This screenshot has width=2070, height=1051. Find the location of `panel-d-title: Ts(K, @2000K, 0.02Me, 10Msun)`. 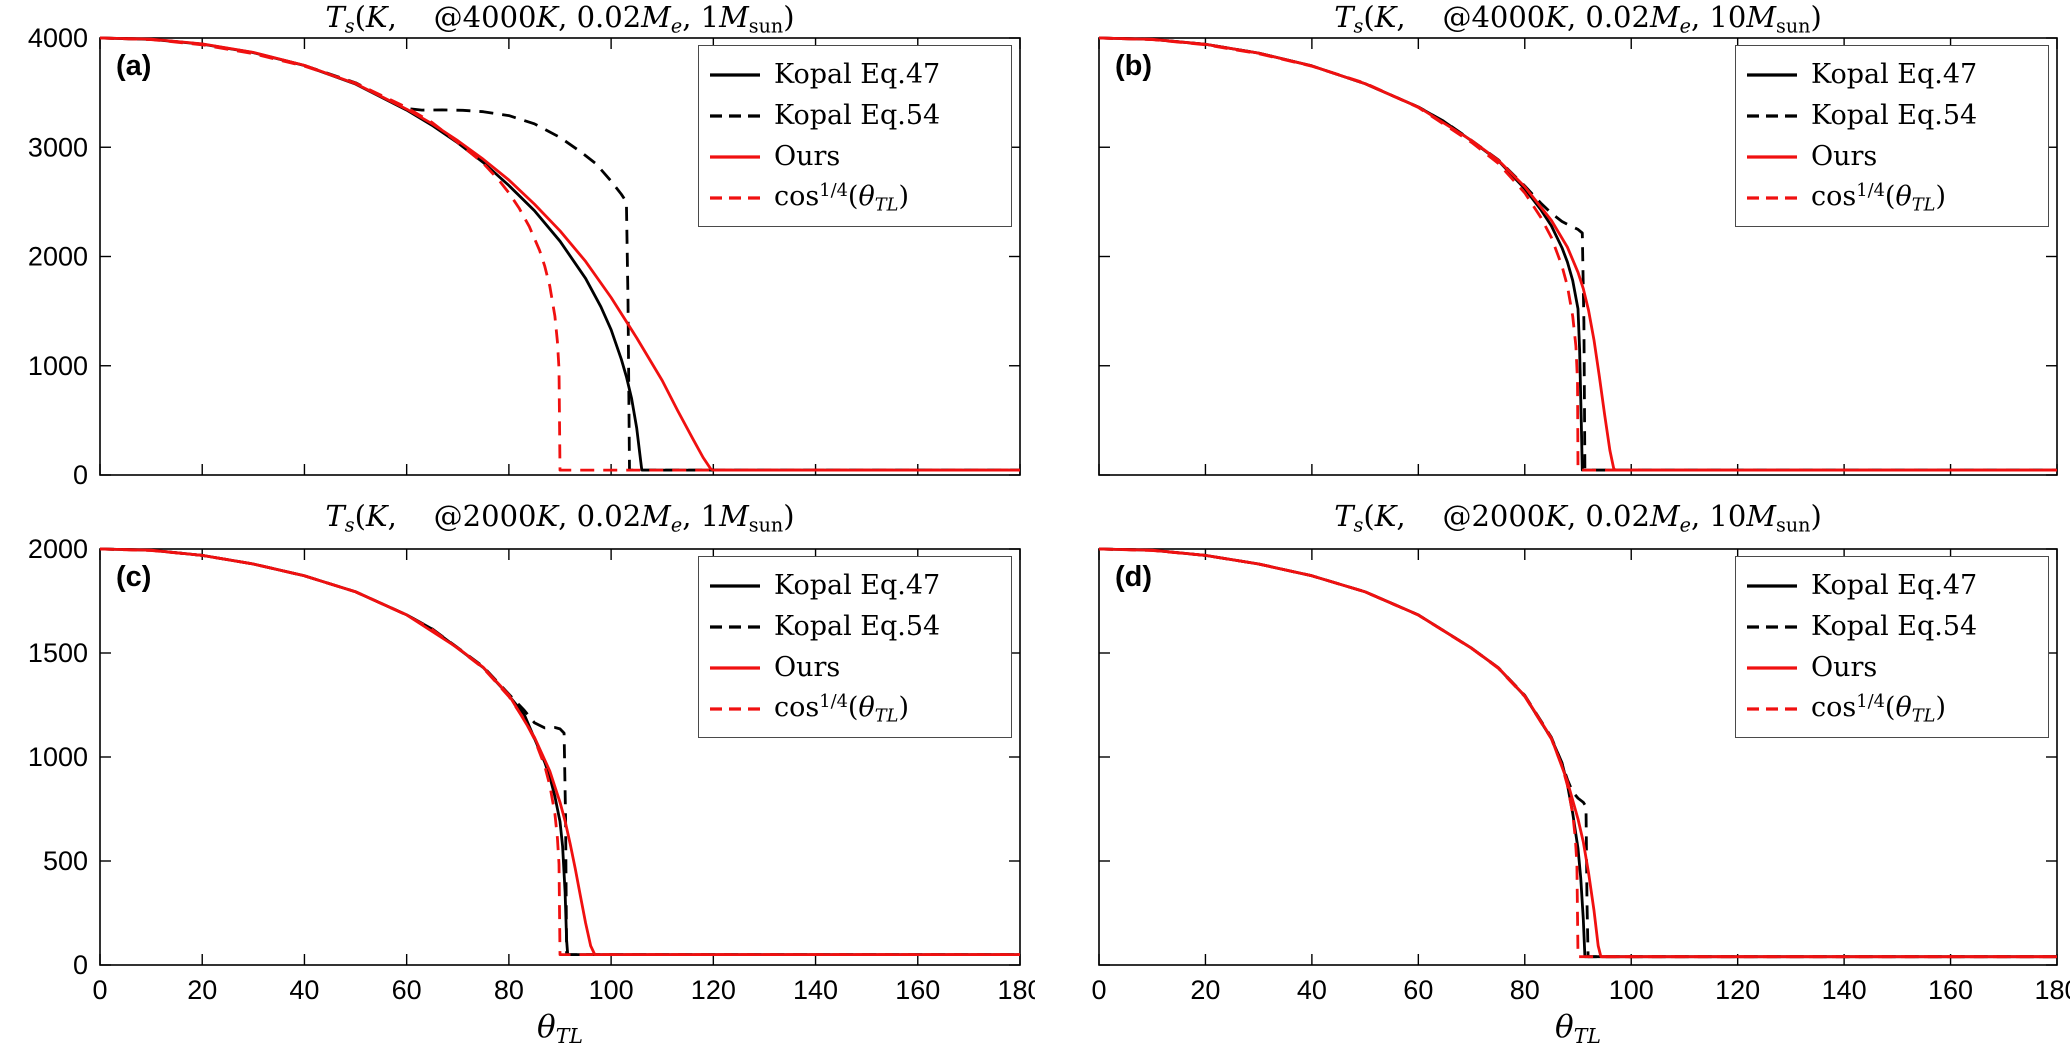

panel-d-title: Ts(K, @2000K, 0.02Me, 10Msun) is located at coordinates (1578, 518).